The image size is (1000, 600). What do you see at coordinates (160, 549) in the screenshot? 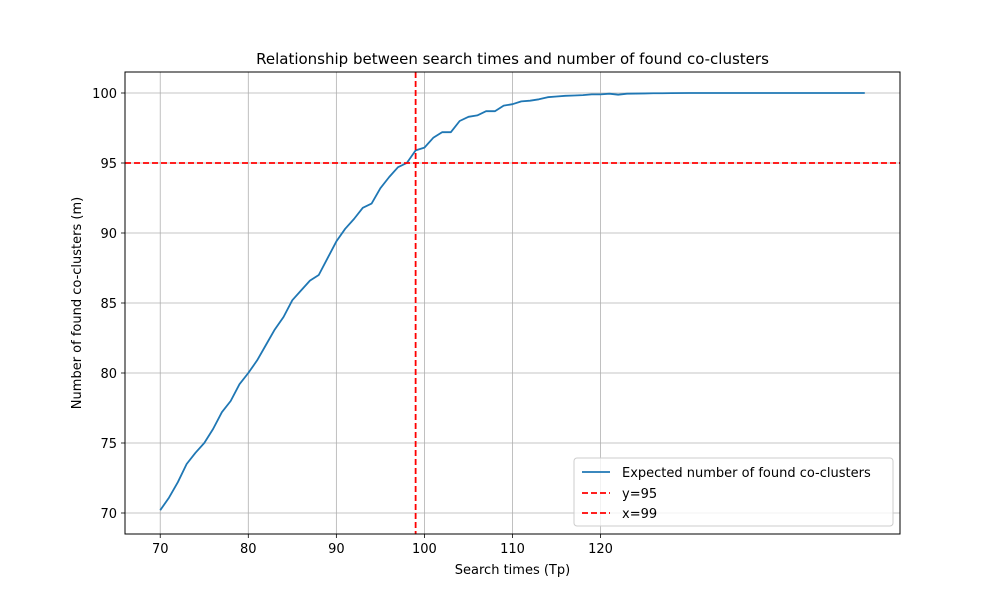
I see `x-tick-label: 70` at bounding box center [160, 549].